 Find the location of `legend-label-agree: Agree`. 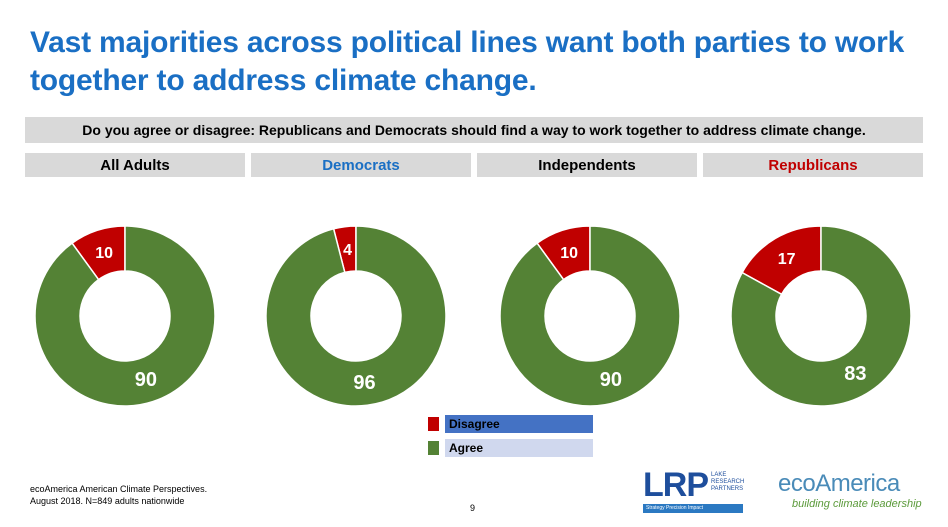

legend-label-agree: Agree is located at coordinates (519, 448).